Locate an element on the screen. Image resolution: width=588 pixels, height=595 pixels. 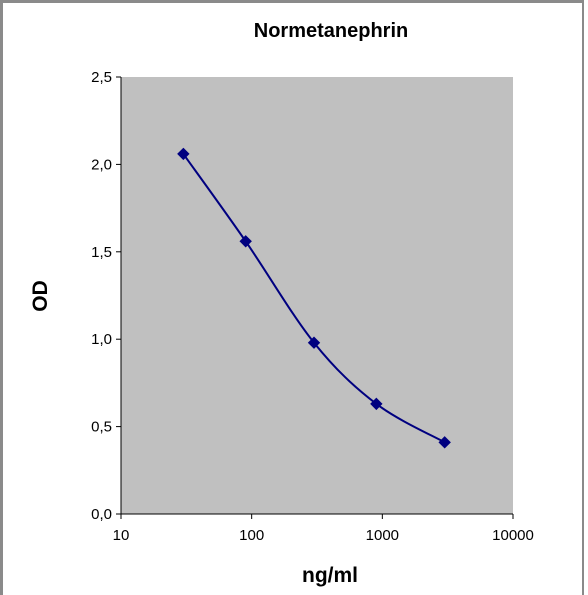
y-tick-label: 0,5 is located at coordinates (101, 427).